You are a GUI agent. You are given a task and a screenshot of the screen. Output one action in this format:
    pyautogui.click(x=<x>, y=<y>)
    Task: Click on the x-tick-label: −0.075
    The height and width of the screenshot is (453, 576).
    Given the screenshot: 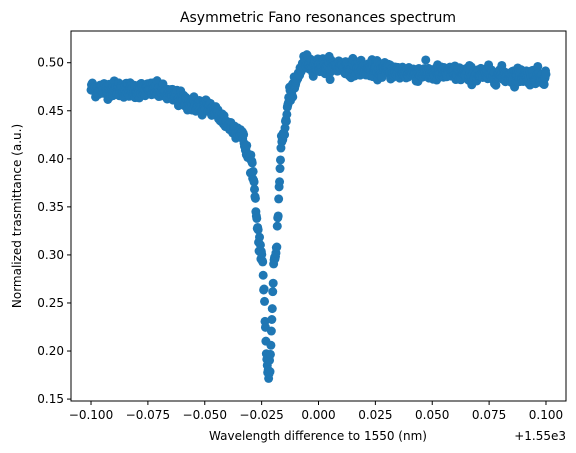 What is the action you would take?
    pyautogui.click(x=148, y=415)
    